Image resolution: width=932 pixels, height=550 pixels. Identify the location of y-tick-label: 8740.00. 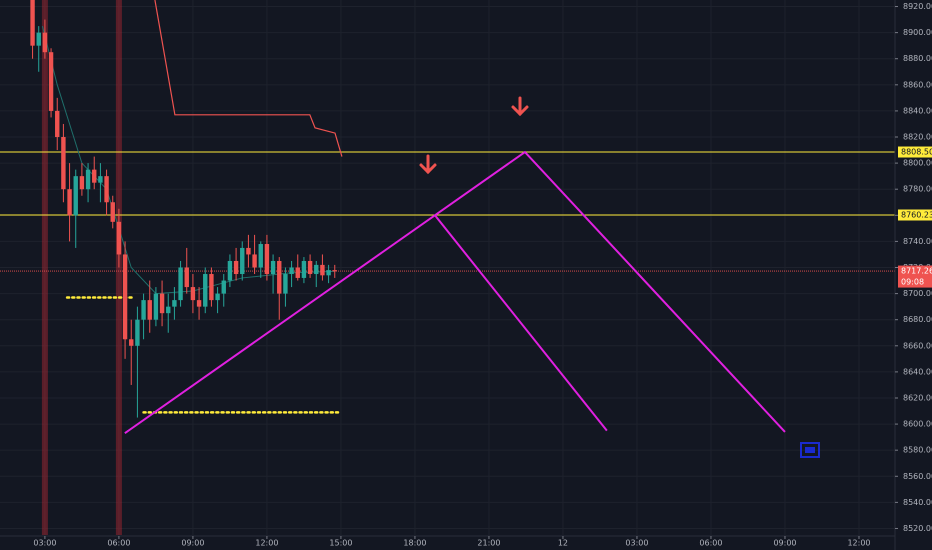
(917, 241).